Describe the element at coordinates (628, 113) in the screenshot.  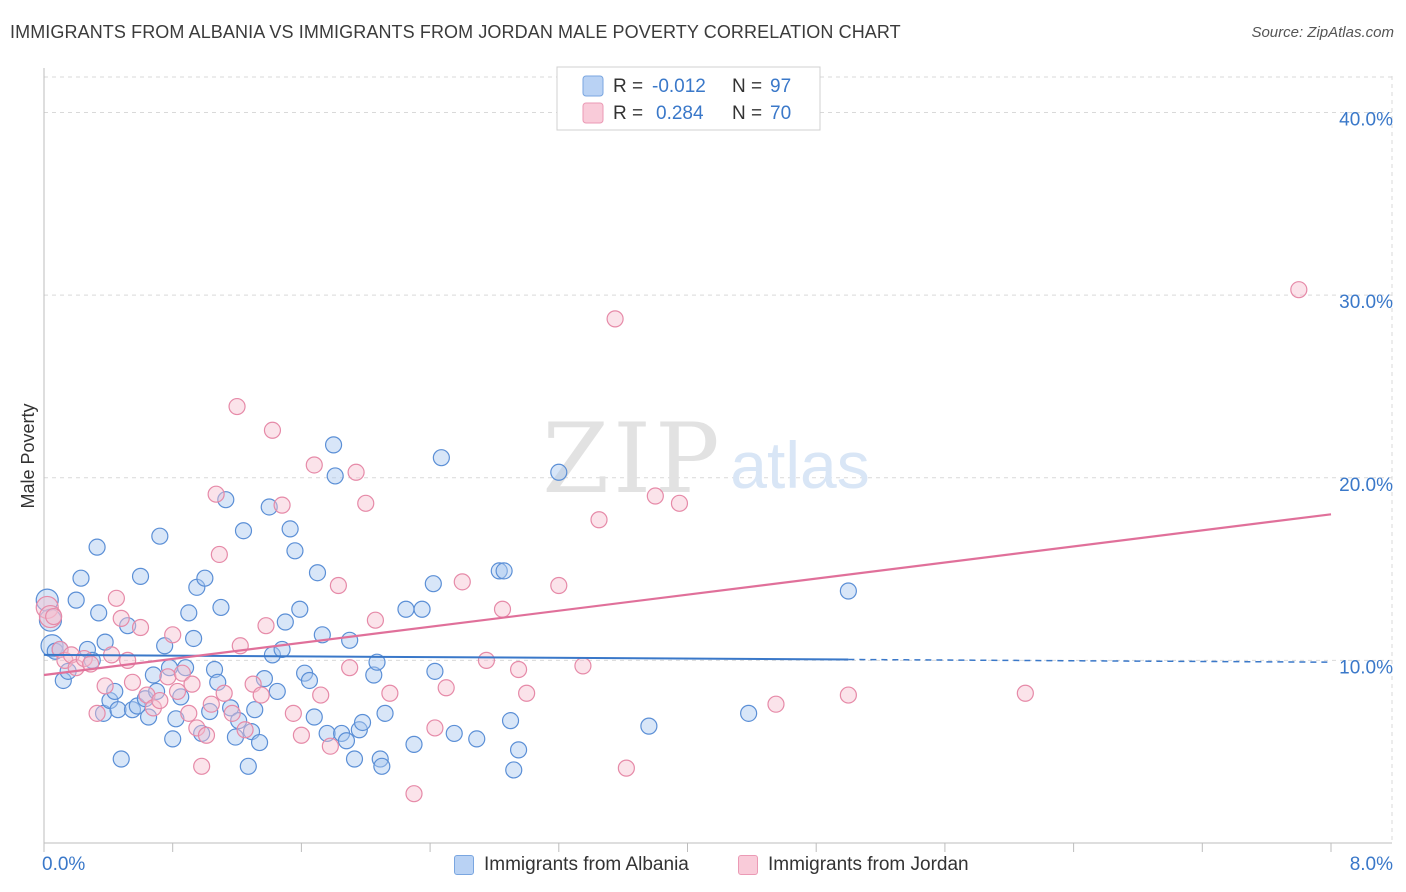
I see `legend-jordan-r-label: R =` at that location.